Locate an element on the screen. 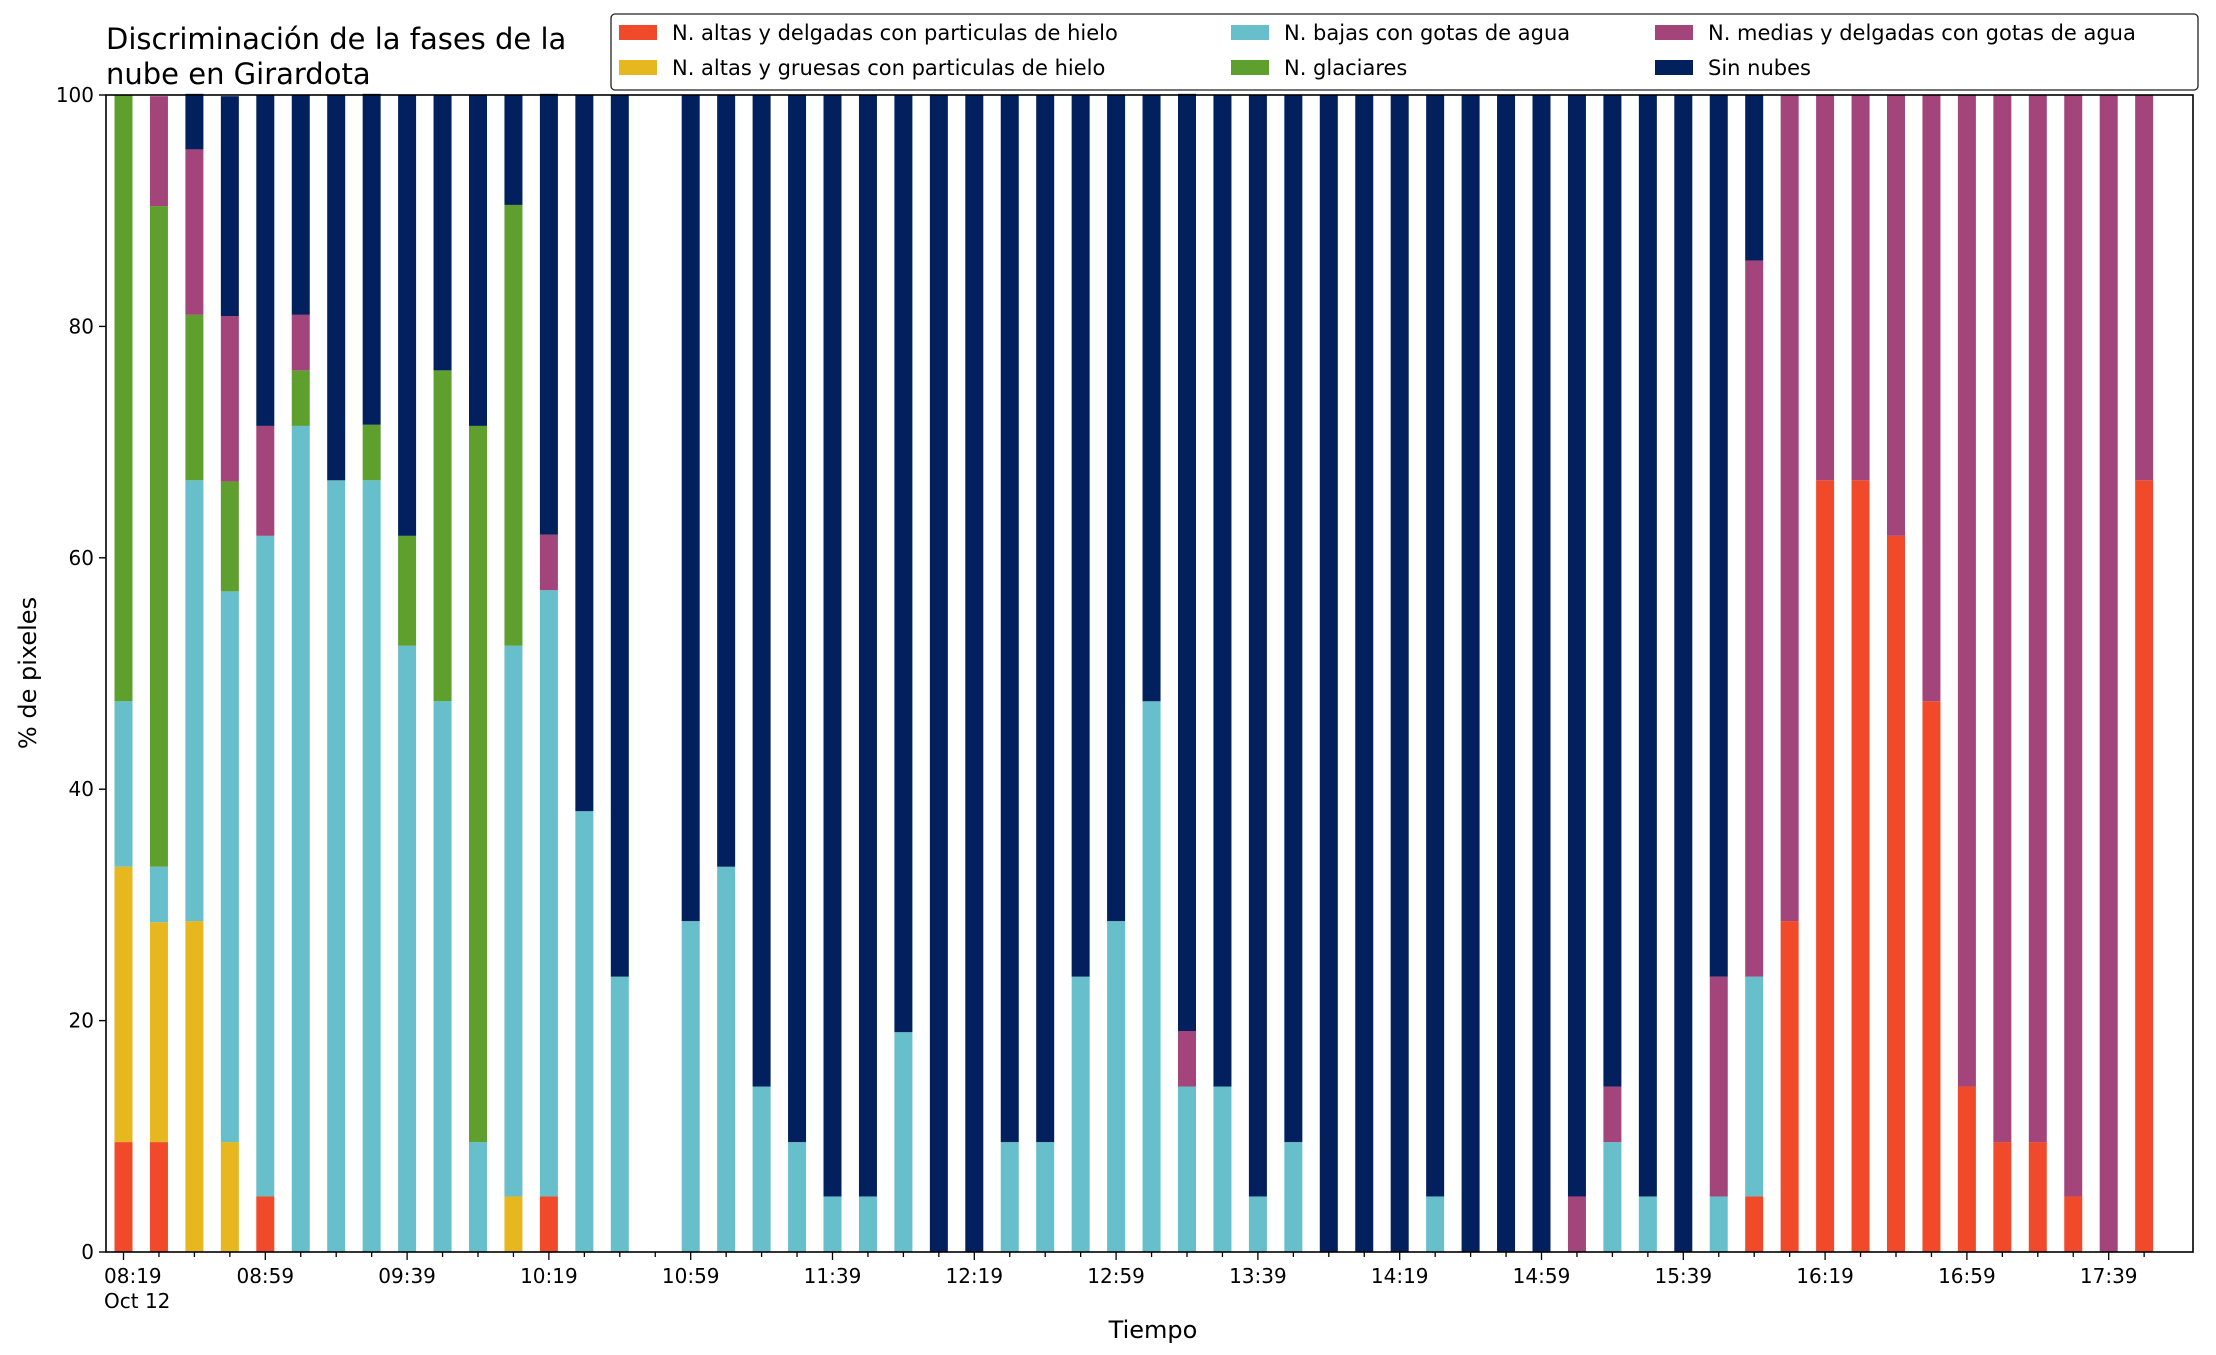 Image resolution: width=2216 pixels, height=1355 pixels. x-axis-title: Tiempo is located at coordinates (1153, 1330).